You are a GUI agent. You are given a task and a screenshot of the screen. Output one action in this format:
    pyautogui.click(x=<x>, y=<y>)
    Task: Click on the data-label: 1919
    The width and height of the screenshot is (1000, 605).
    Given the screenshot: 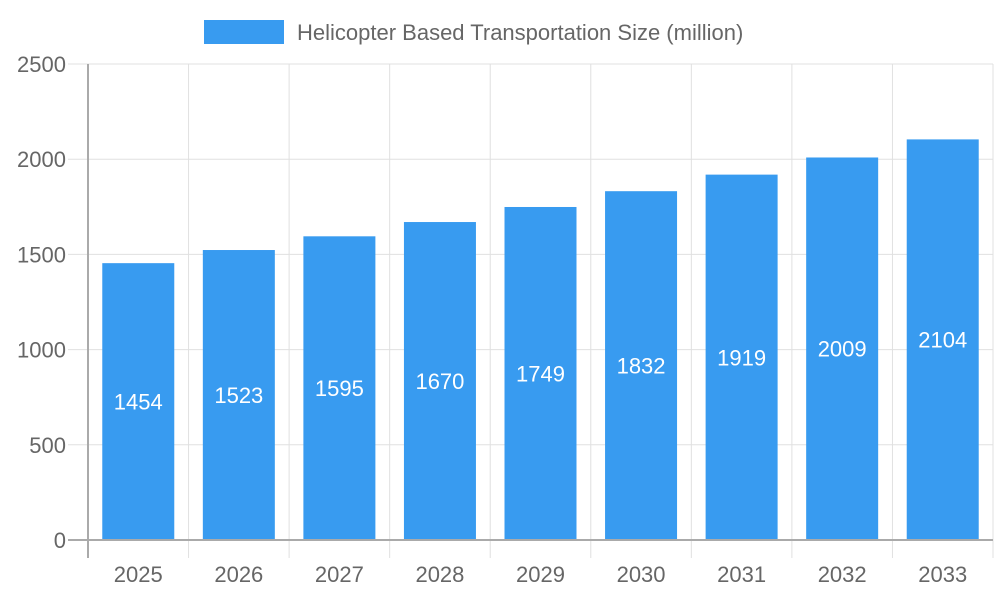 What is the action you would take?
    pyautogui.click(x=741, y=357)
    